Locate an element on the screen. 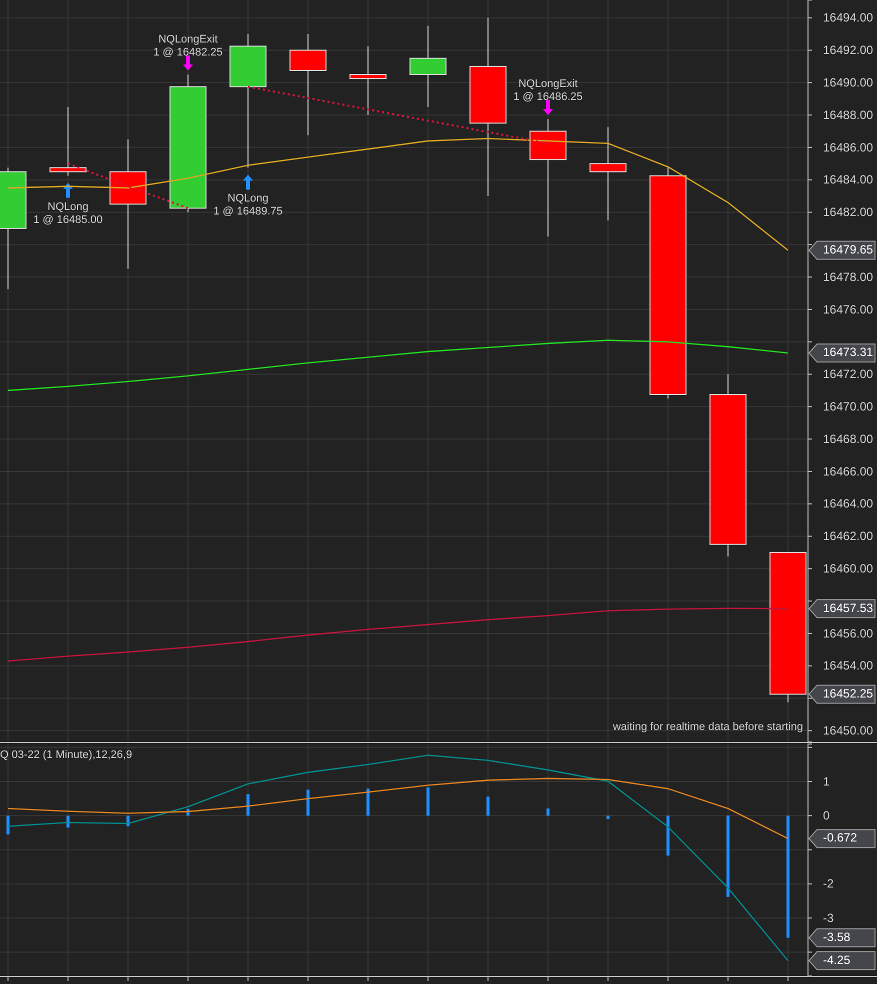 This screenshot has width=877, height=984. text: 16457.53 is located at coordinates (848, 607).